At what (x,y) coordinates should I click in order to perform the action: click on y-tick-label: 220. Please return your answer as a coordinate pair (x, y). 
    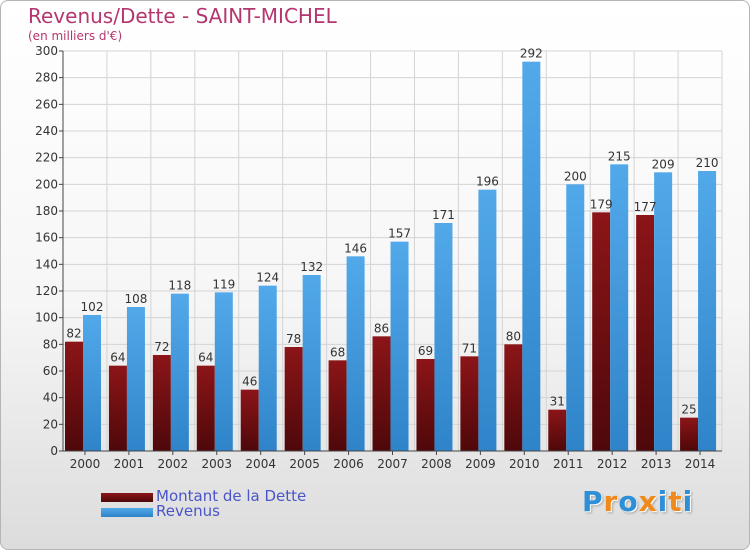
    Looking at the image, I should click on (46, 158).